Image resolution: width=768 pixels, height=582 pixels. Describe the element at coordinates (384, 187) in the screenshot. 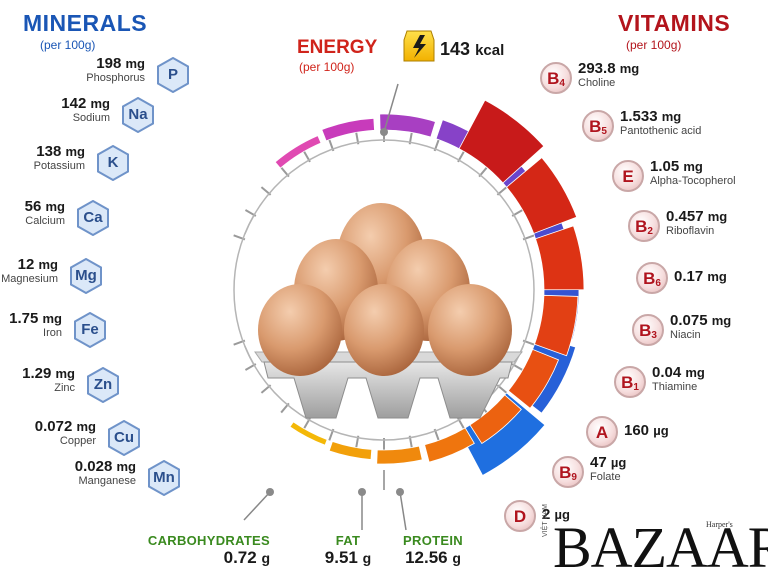

I see `ring-arc-top` at that location.